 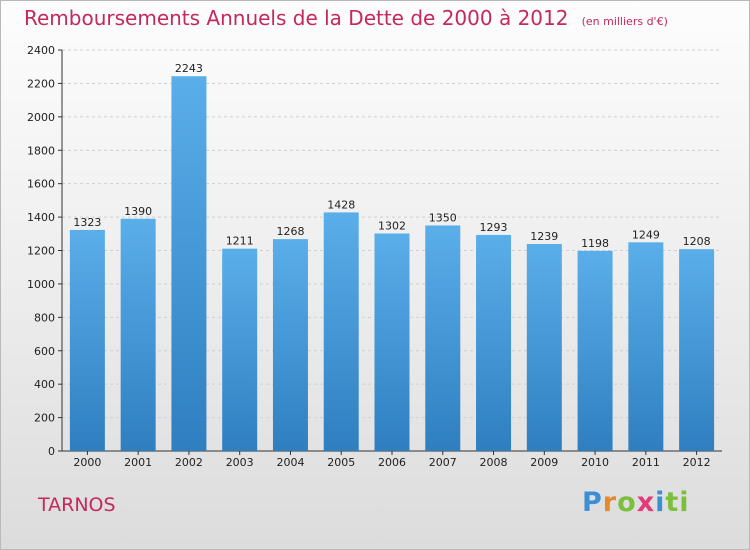 What do you see at coordinates (44, 317) in the screenshot?
I see `y-tick-label: 800` at bounding box center [44, 317].